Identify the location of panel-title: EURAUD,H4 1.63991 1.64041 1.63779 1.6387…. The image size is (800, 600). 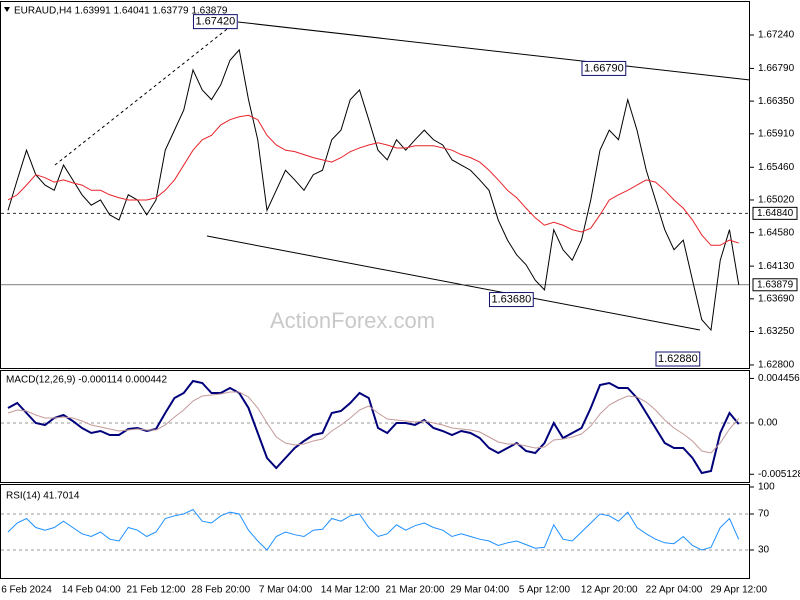
(121, 11).